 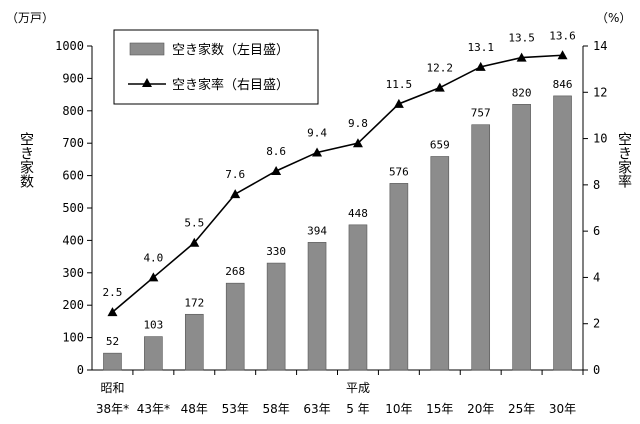 What do you see at coordinates (398, 409) in the screenshot?
I see `x-tick-label: 10年` at bounding box center [398, 409].